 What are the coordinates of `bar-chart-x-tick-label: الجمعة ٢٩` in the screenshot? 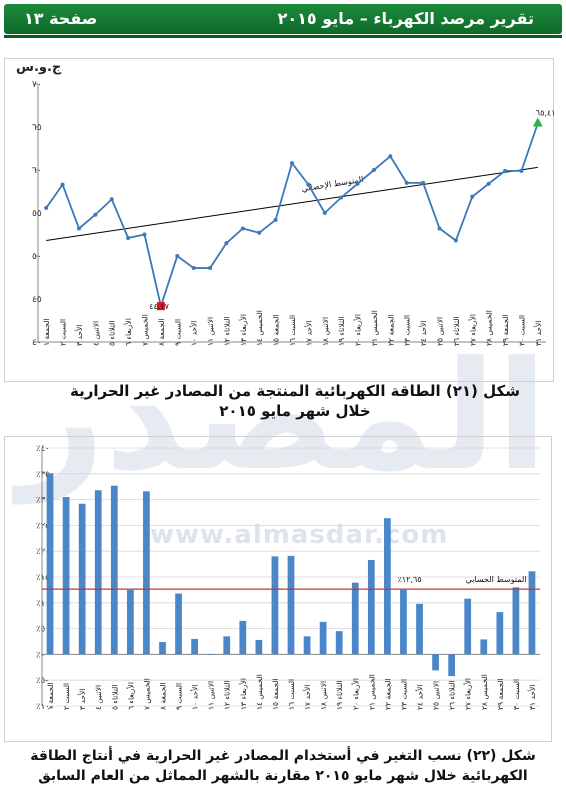 It's located at (500, 694).